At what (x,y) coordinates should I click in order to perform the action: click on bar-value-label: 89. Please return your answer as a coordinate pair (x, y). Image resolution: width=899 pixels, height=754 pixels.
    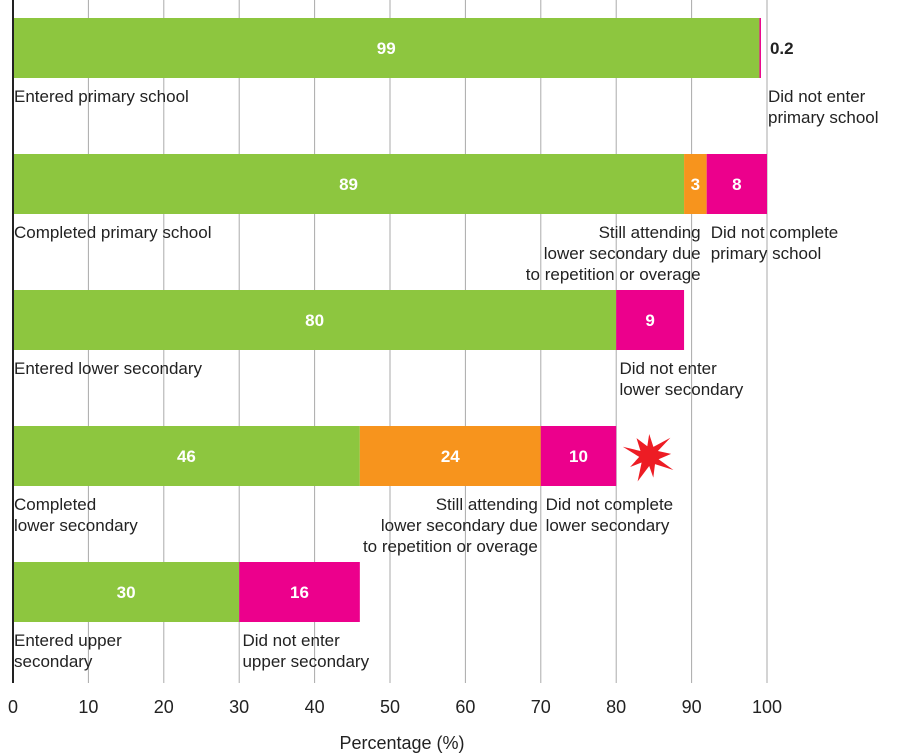
    Looking at the image, I should click on (348, 184).